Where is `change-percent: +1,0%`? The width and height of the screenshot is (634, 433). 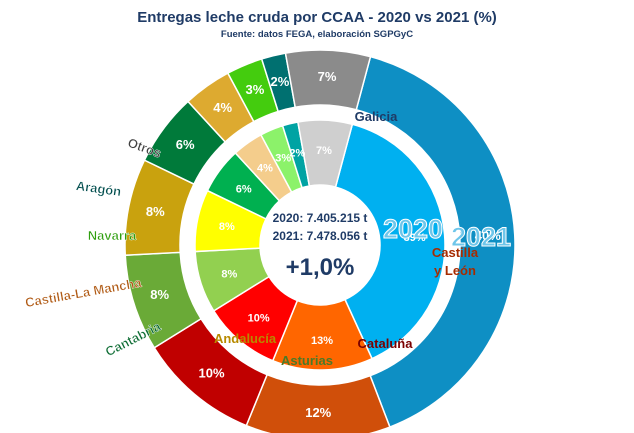 change-percent: +1,0% is located at coordinates (320, 267).